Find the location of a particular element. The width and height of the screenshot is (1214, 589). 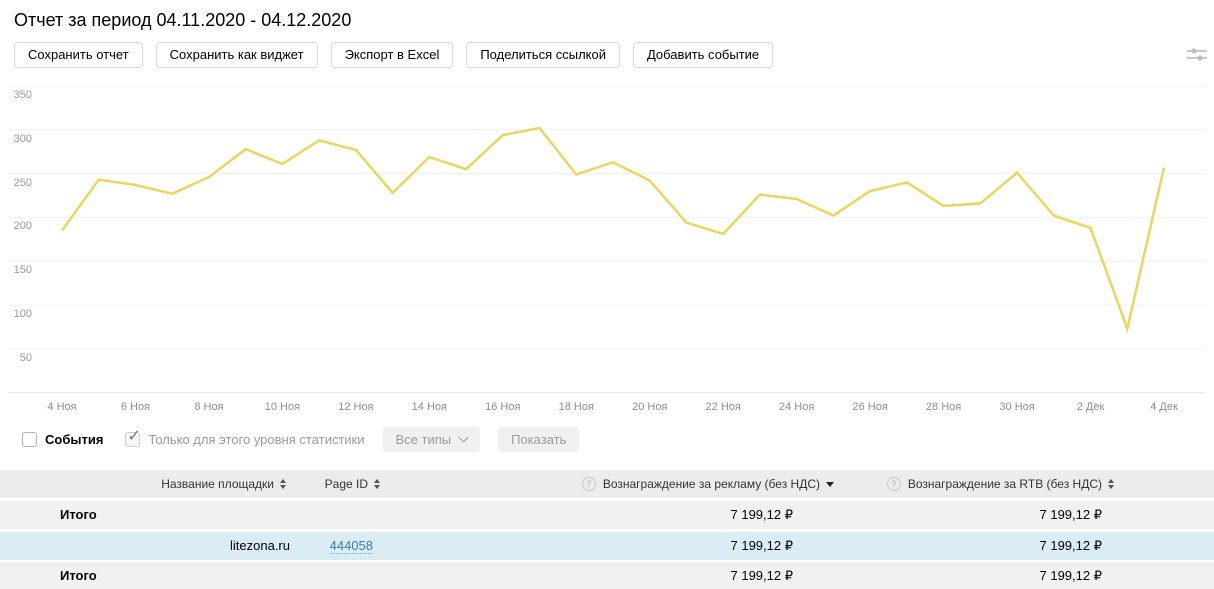

share-link-button: Поделиться ссылкой is located at coordinates (543, 55).